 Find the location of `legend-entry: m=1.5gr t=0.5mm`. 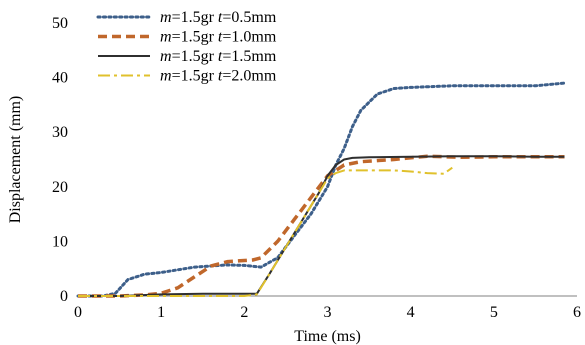

legend-entry: m=1.5gr t=0.5mm is located at coordinates (218, 17).